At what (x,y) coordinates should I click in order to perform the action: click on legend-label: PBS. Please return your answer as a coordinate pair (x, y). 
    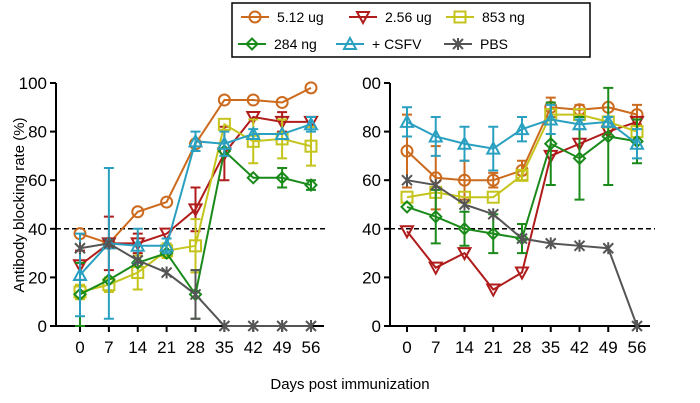
    Looking at the image, I should click on (494, 44).